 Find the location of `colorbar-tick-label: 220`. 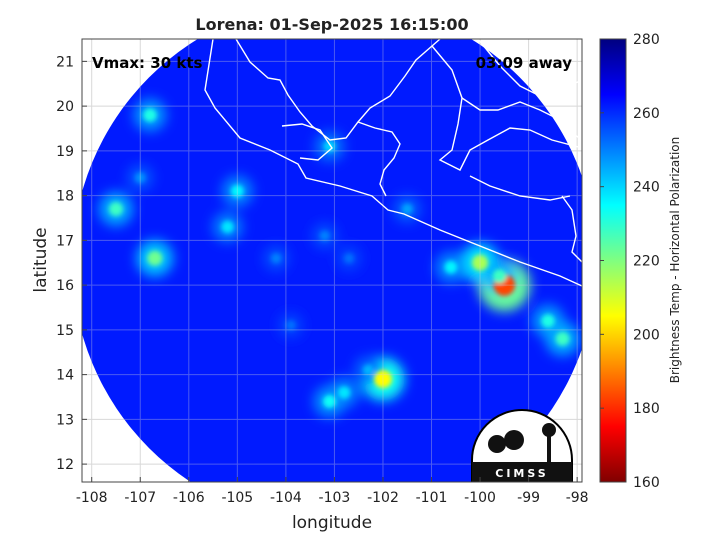

colorbar-tick-label: 220 is located at coordinates (646, 262).